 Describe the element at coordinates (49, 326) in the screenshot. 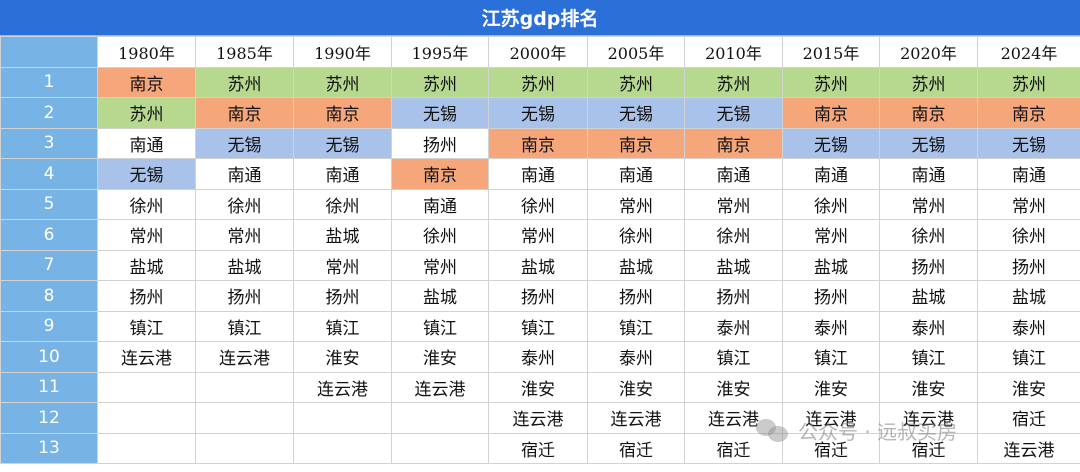

I see `rank-number: 9` at that location.